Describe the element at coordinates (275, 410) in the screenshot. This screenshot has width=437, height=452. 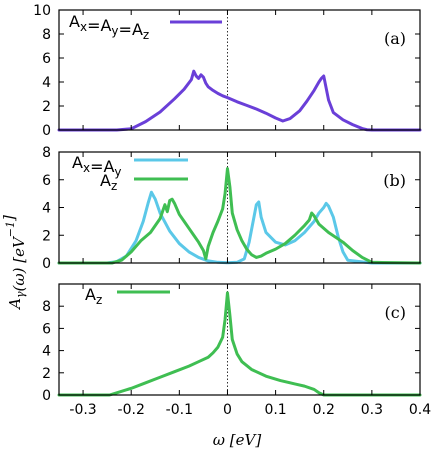
I see `x-tick-label: 0.1` at that location.